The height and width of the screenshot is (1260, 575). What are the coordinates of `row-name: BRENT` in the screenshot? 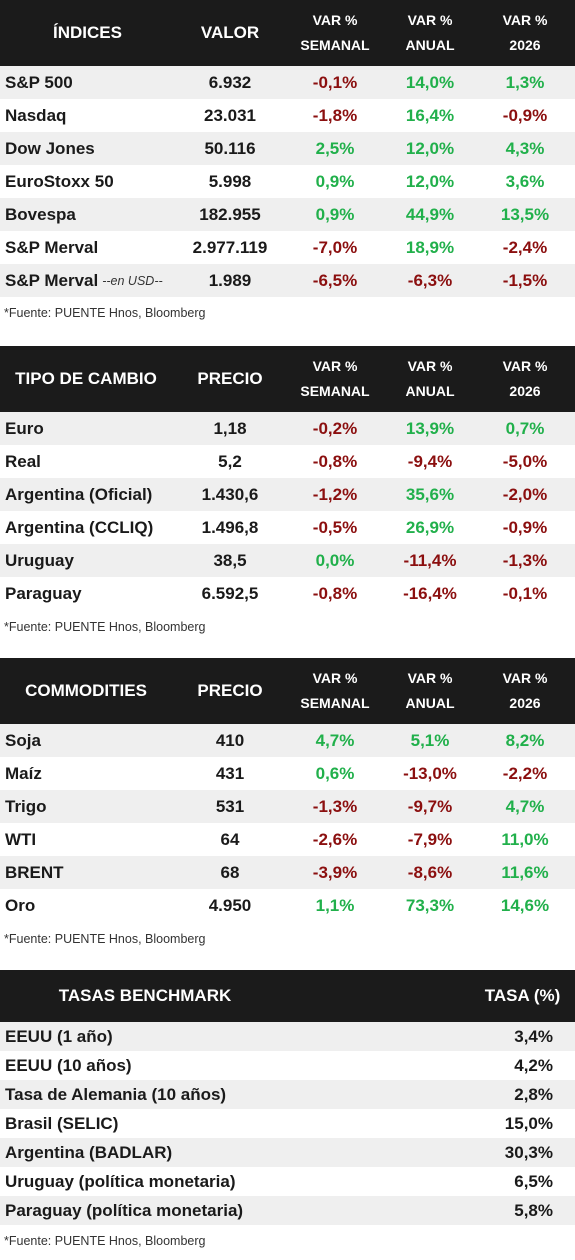 It's located at (34, 872).